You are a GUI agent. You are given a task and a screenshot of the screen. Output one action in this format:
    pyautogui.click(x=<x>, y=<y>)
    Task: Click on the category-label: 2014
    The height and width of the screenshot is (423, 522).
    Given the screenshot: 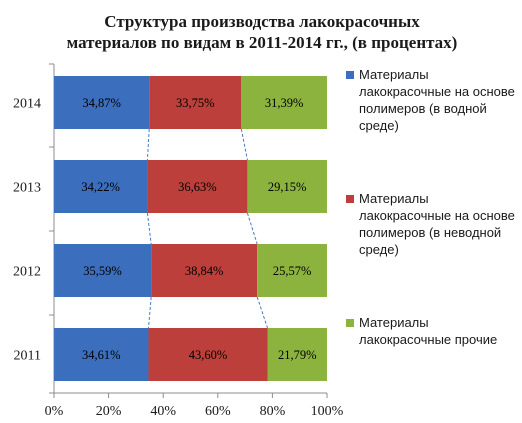 What is the action you would take?
    pyautogui.click(x=27, y=104)
    